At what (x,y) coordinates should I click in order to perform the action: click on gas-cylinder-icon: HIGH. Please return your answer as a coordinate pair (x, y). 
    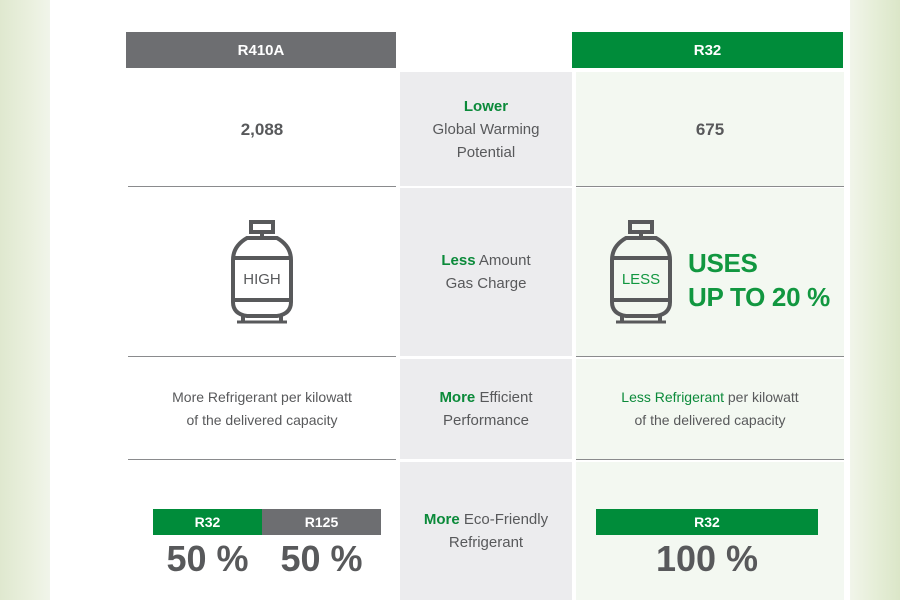
    Looking at the image, I should click on (262, 272).